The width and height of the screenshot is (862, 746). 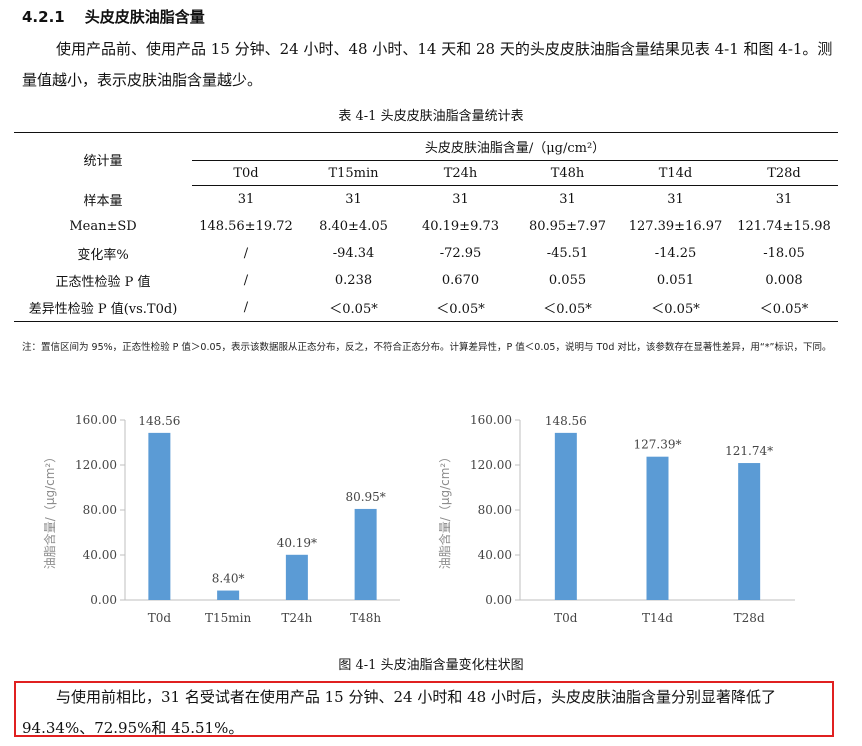 I want to click on table-column-header-row: T0d T15min T24h T48h T14d T28d, so click(x=426, y=173).